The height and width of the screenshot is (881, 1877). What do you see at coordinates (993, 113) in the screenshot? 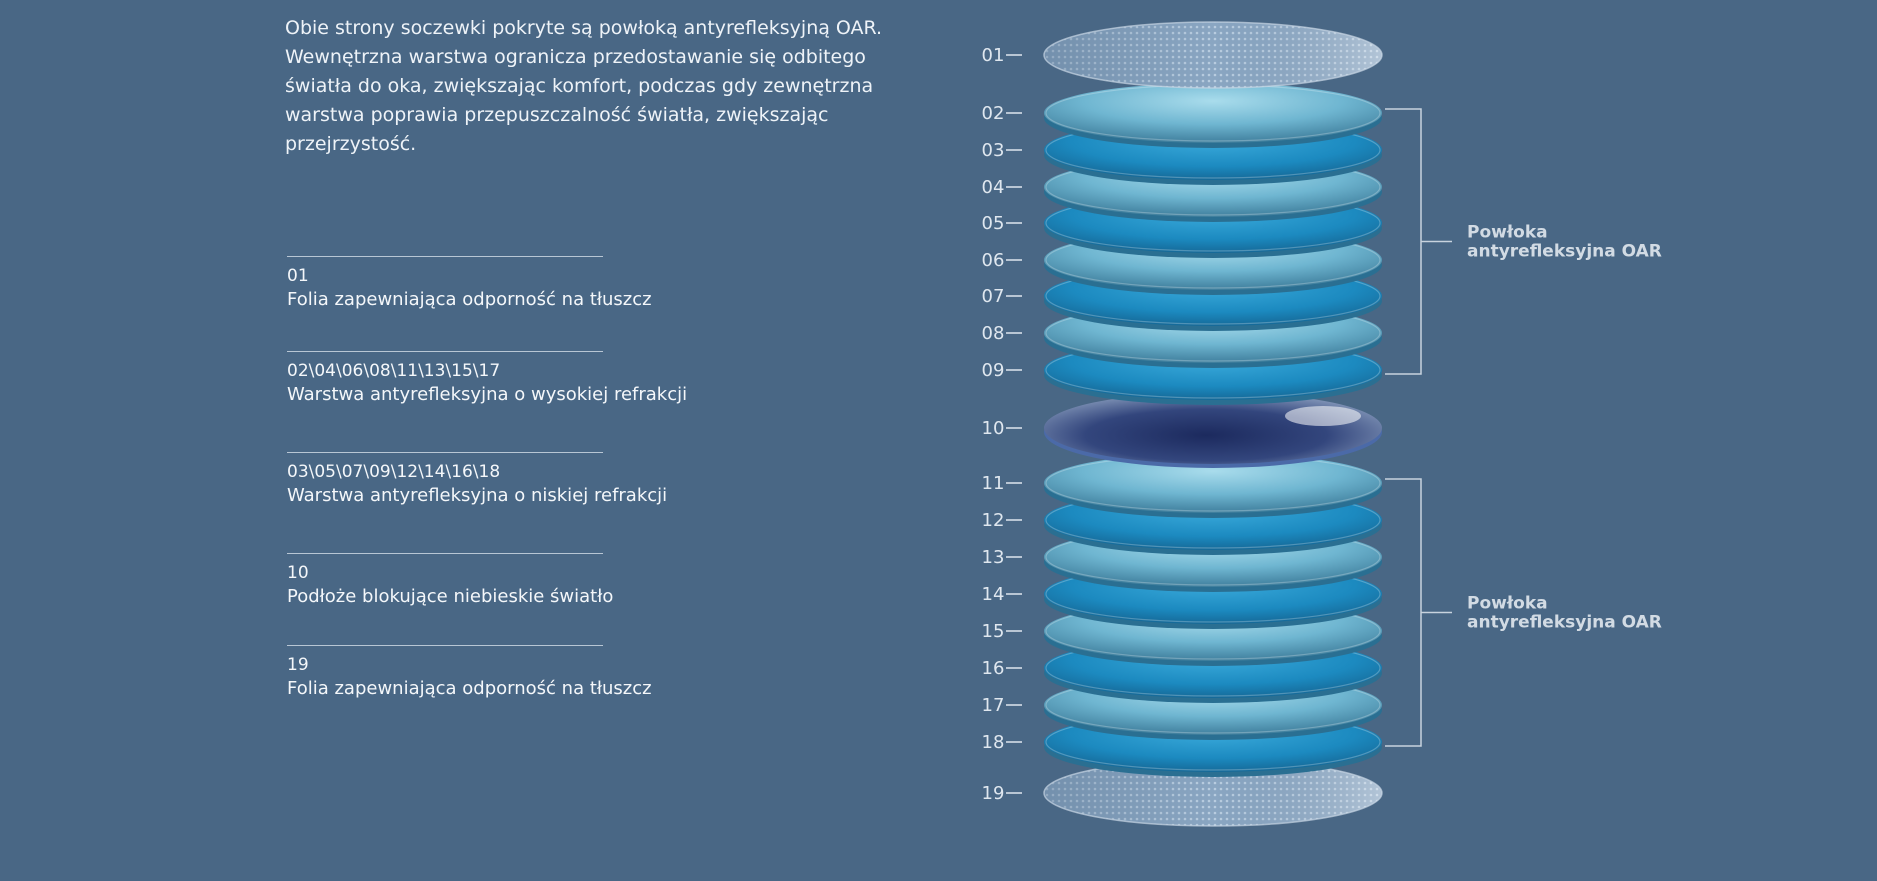
I see `layer-number-label: 02` at bounding box center [993, 113].